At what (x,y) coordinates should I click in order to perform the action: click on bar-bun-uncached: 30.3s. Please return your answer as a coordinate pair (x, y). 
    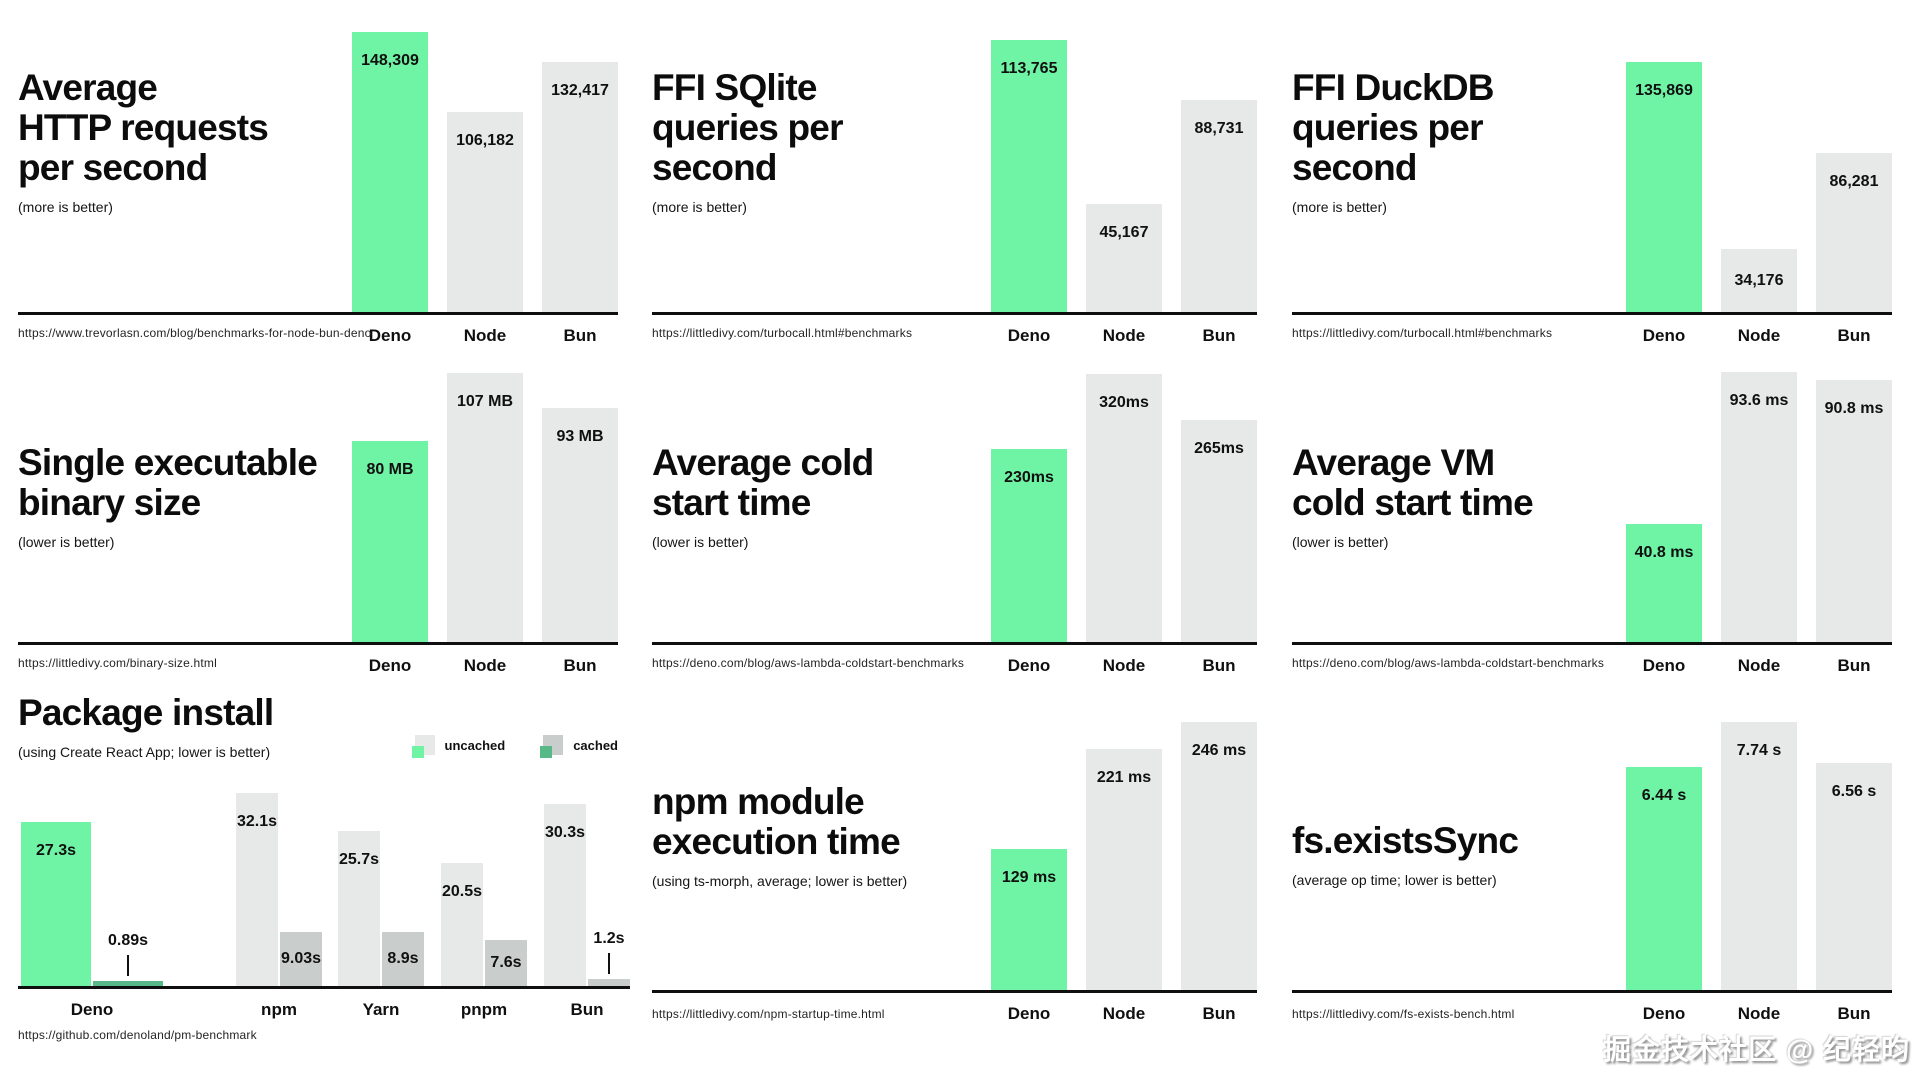
    Looking at the image, I should click on (565, 895).